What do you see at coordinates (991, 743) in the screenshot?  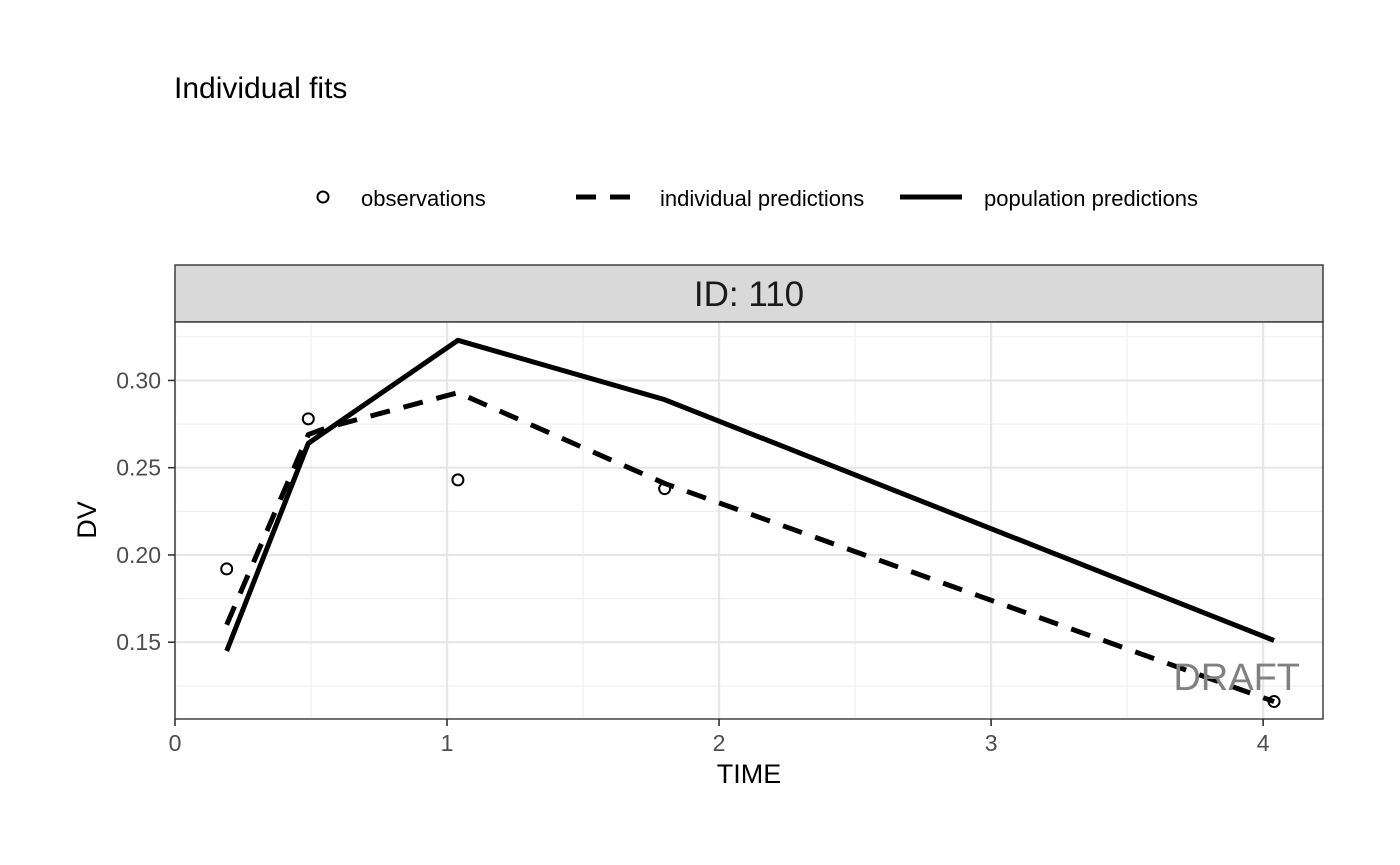 I see `x-tick-label: 3` at bounding box center [991, 743].